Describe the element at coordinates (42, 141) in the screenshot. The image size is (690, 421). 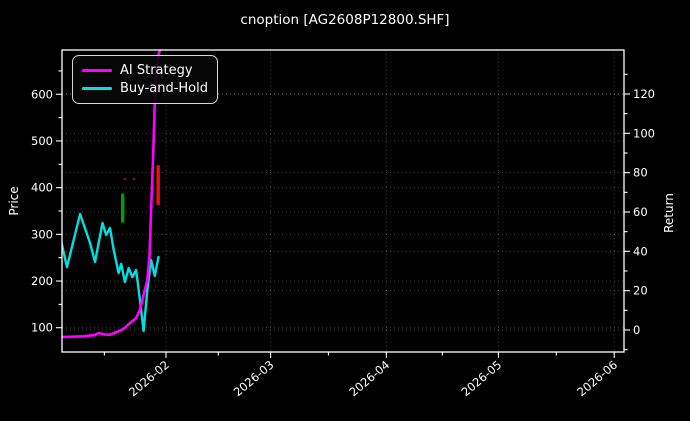
I see `price-tick-label: 500` at that location.